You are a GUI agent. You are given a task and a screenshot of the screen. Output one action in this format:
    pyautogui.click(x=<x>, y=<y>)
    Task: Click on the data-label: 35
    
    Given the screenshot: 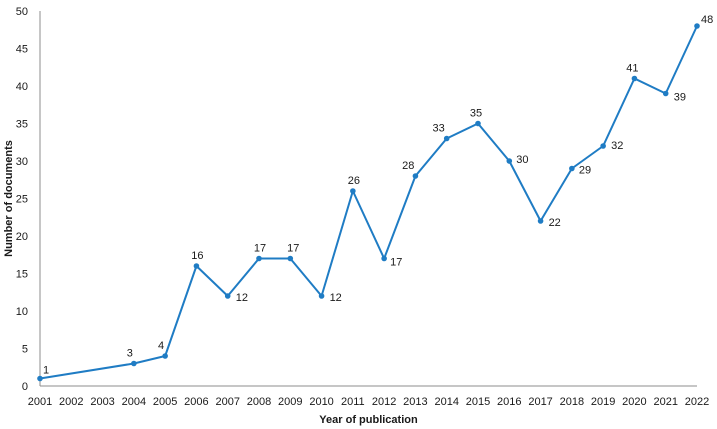 What is the action you would take?
    pyautogui.click(x=476, y=114)
    